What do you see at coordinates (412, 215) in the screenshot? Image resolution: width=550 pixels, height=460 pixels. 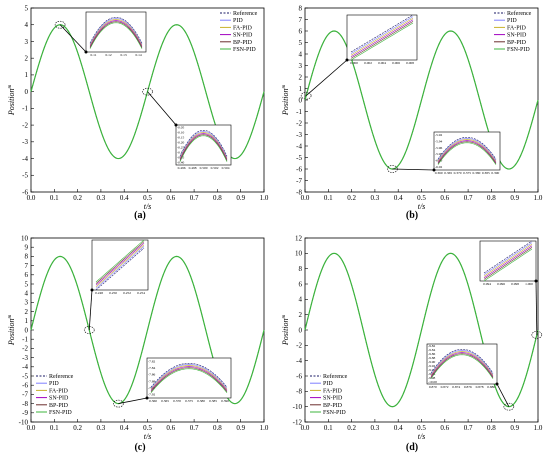 I see `panel-label: (b)` at bounding box center [412, 215].